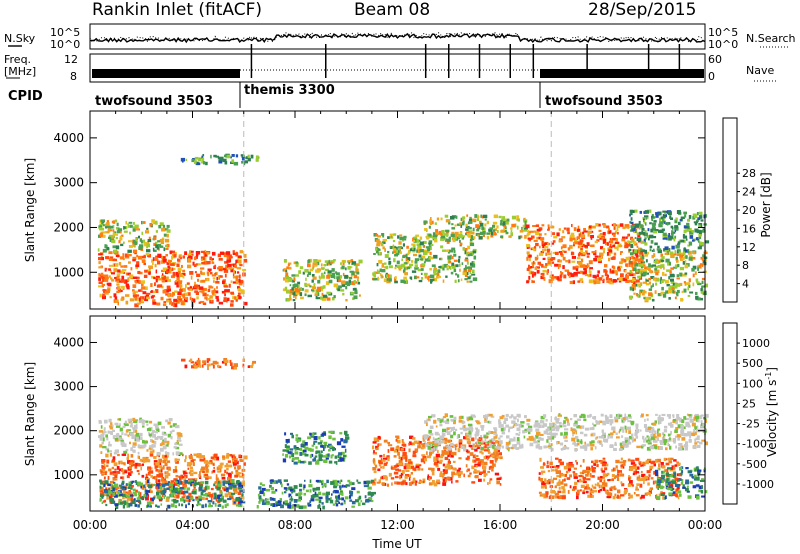 Image resolution: width=800 pixels, height=554 pixels. I want to click on freq-tick-high: 12, so click(71, 59).